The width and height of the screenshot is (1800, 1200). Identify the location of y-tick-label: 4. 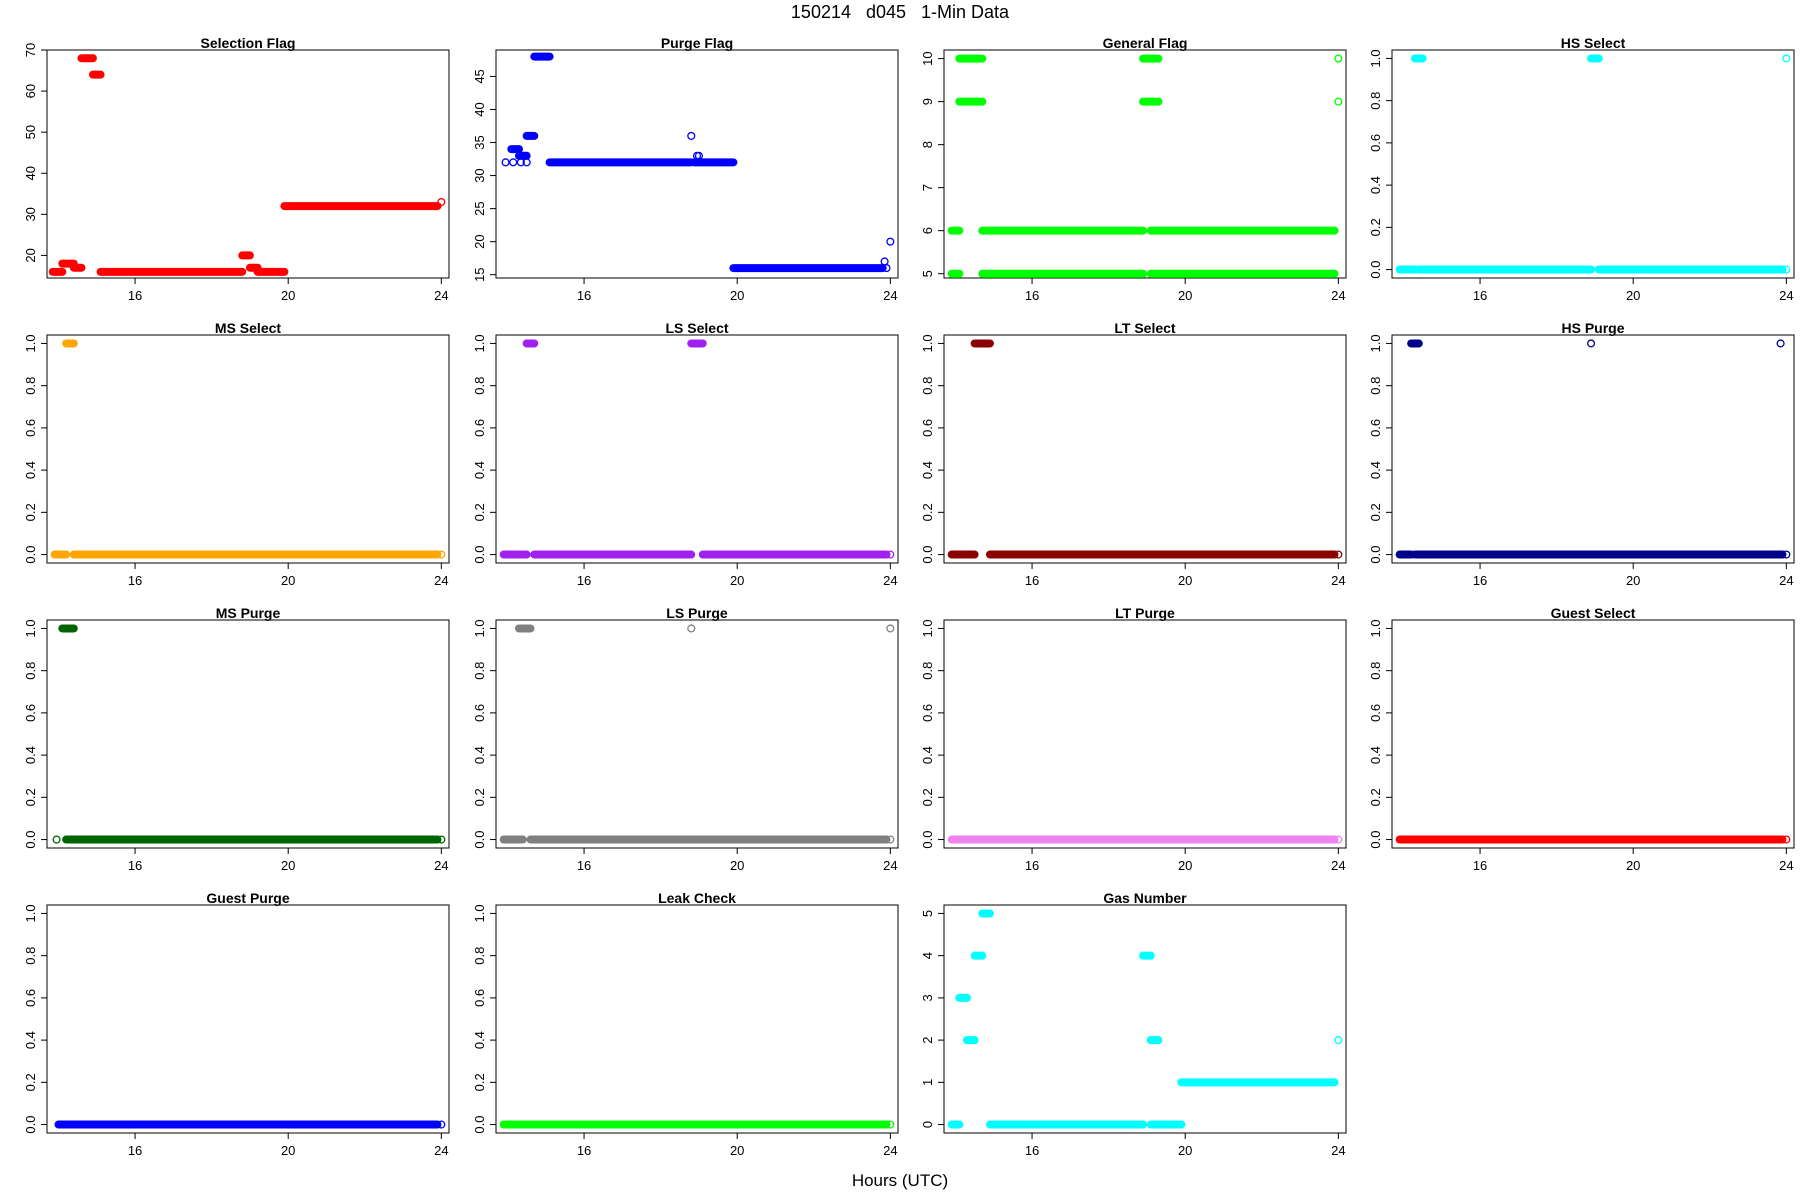
(927, 955).